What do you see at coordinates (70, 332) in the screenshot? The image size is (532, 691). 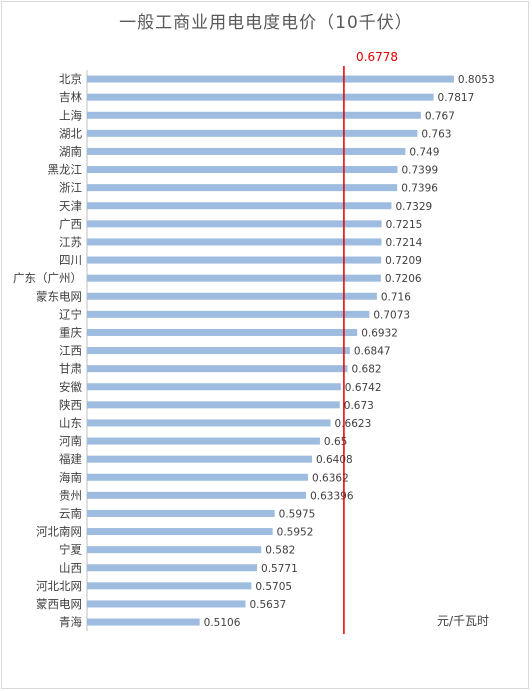 I see `category-label: 重庆` at bounding box center [70, 332].